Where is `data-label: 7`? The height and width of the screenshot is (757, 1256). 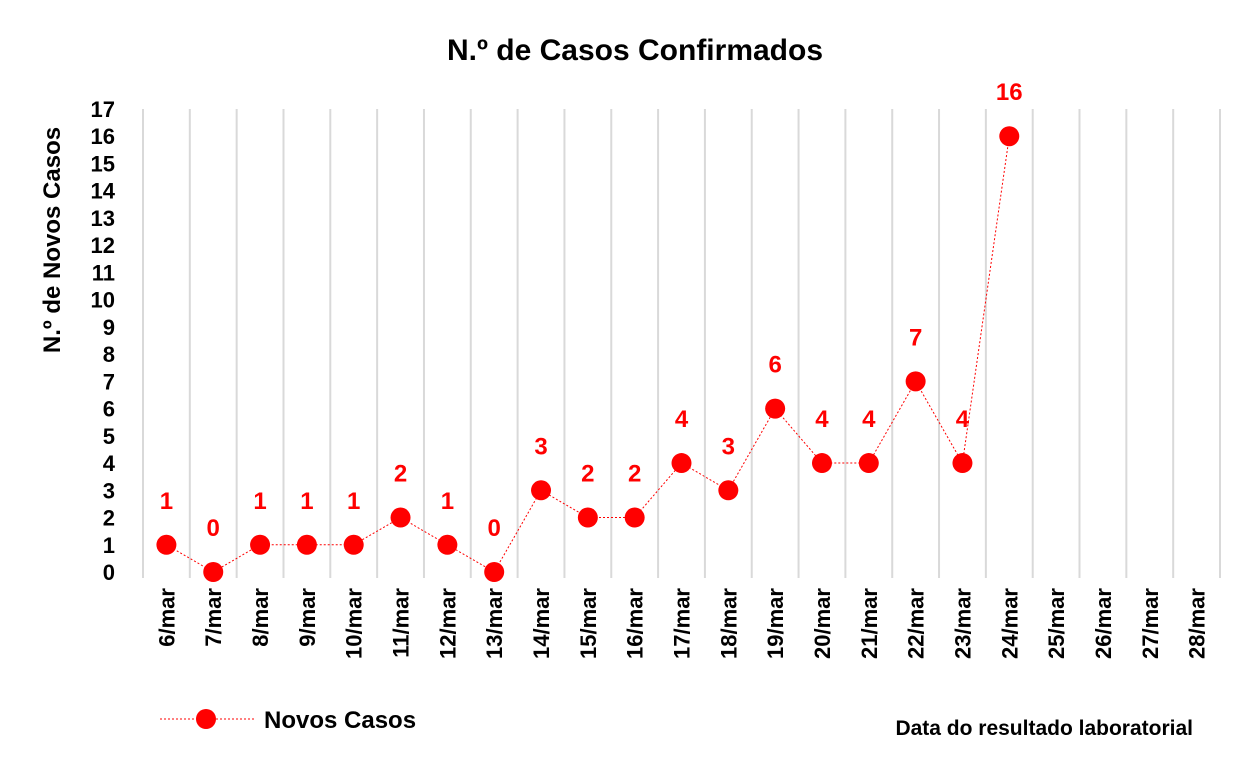 data-label: 7 is located at coordinates (915, 337).